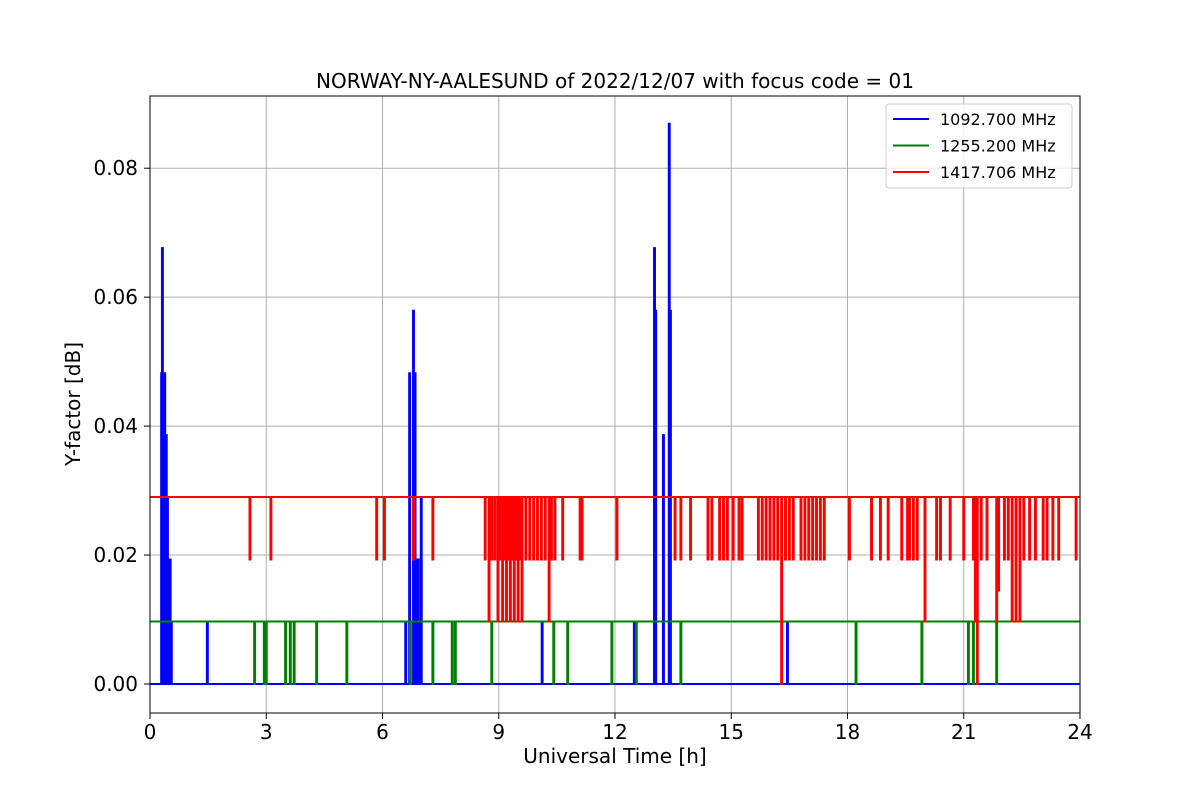 The height and width of the screenshot is (800, 1200). Describe the element at coordinates (1079, 732) in the screenshot. I see `x-tick-label: 24` at that location.